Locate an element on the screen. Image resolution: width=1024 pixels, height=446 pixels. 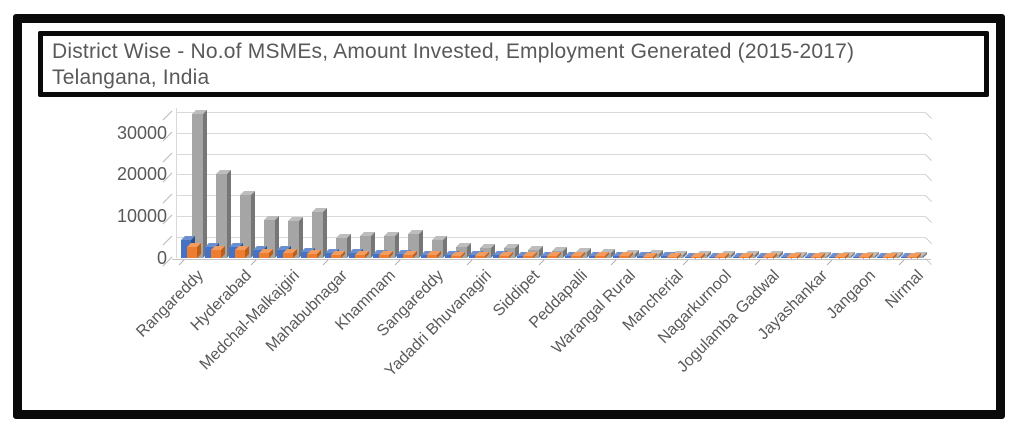
bar-side-gray is located at coordinates (205, 183).